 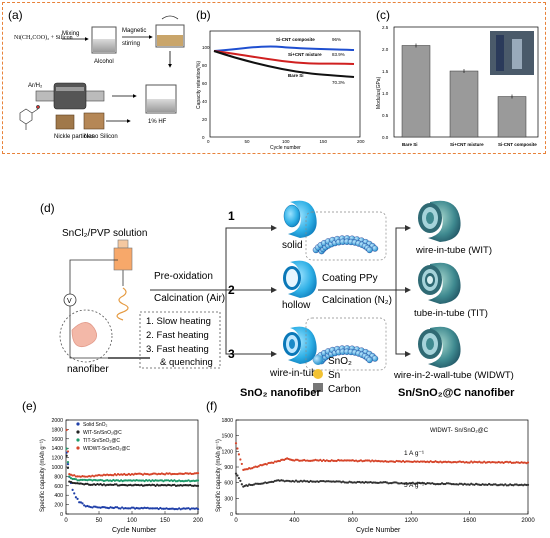 What do you see at coordinates (318, 374) in the screenshot?
I see `legend-sn-icon` at bounding box center [318, 374].